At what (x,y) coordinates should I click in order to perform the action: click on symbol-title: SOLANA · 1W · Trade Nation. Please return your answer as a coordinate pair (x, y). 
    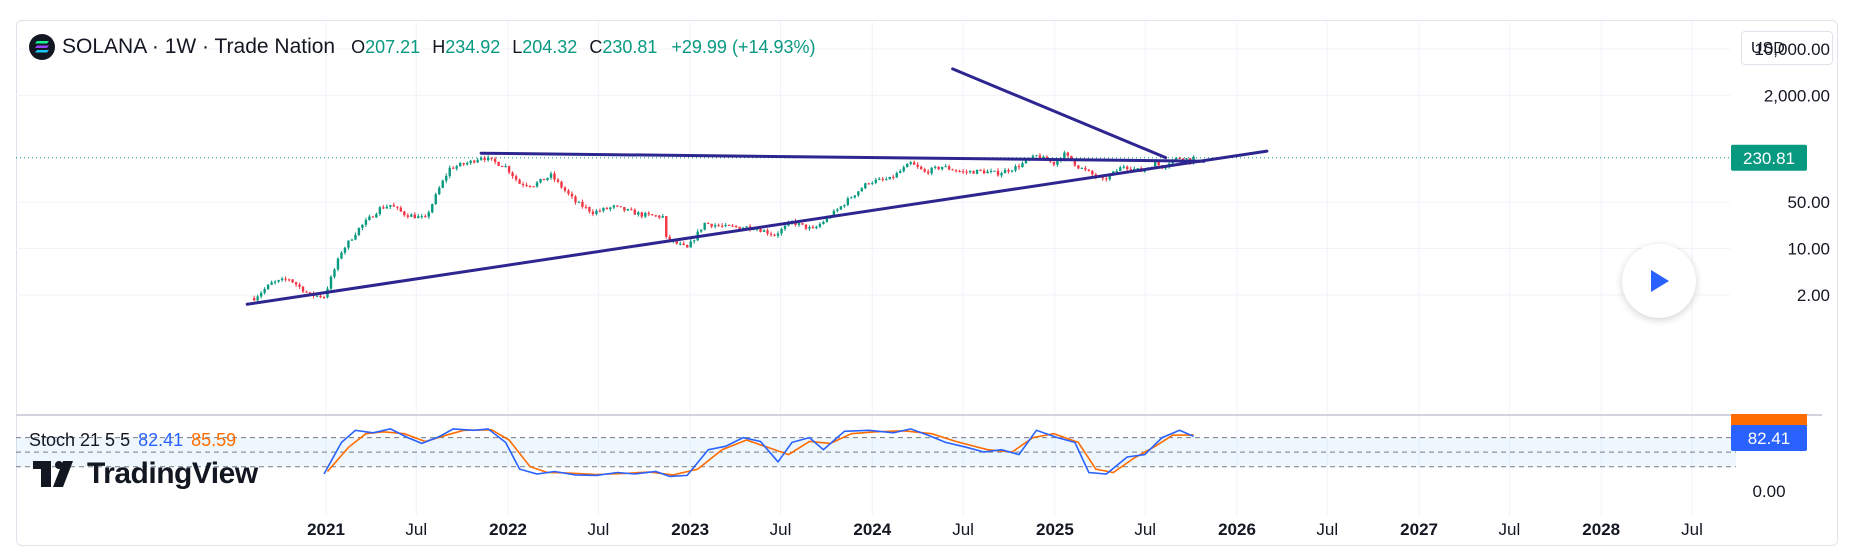
    Looking at the image, I should click on (199, 46).